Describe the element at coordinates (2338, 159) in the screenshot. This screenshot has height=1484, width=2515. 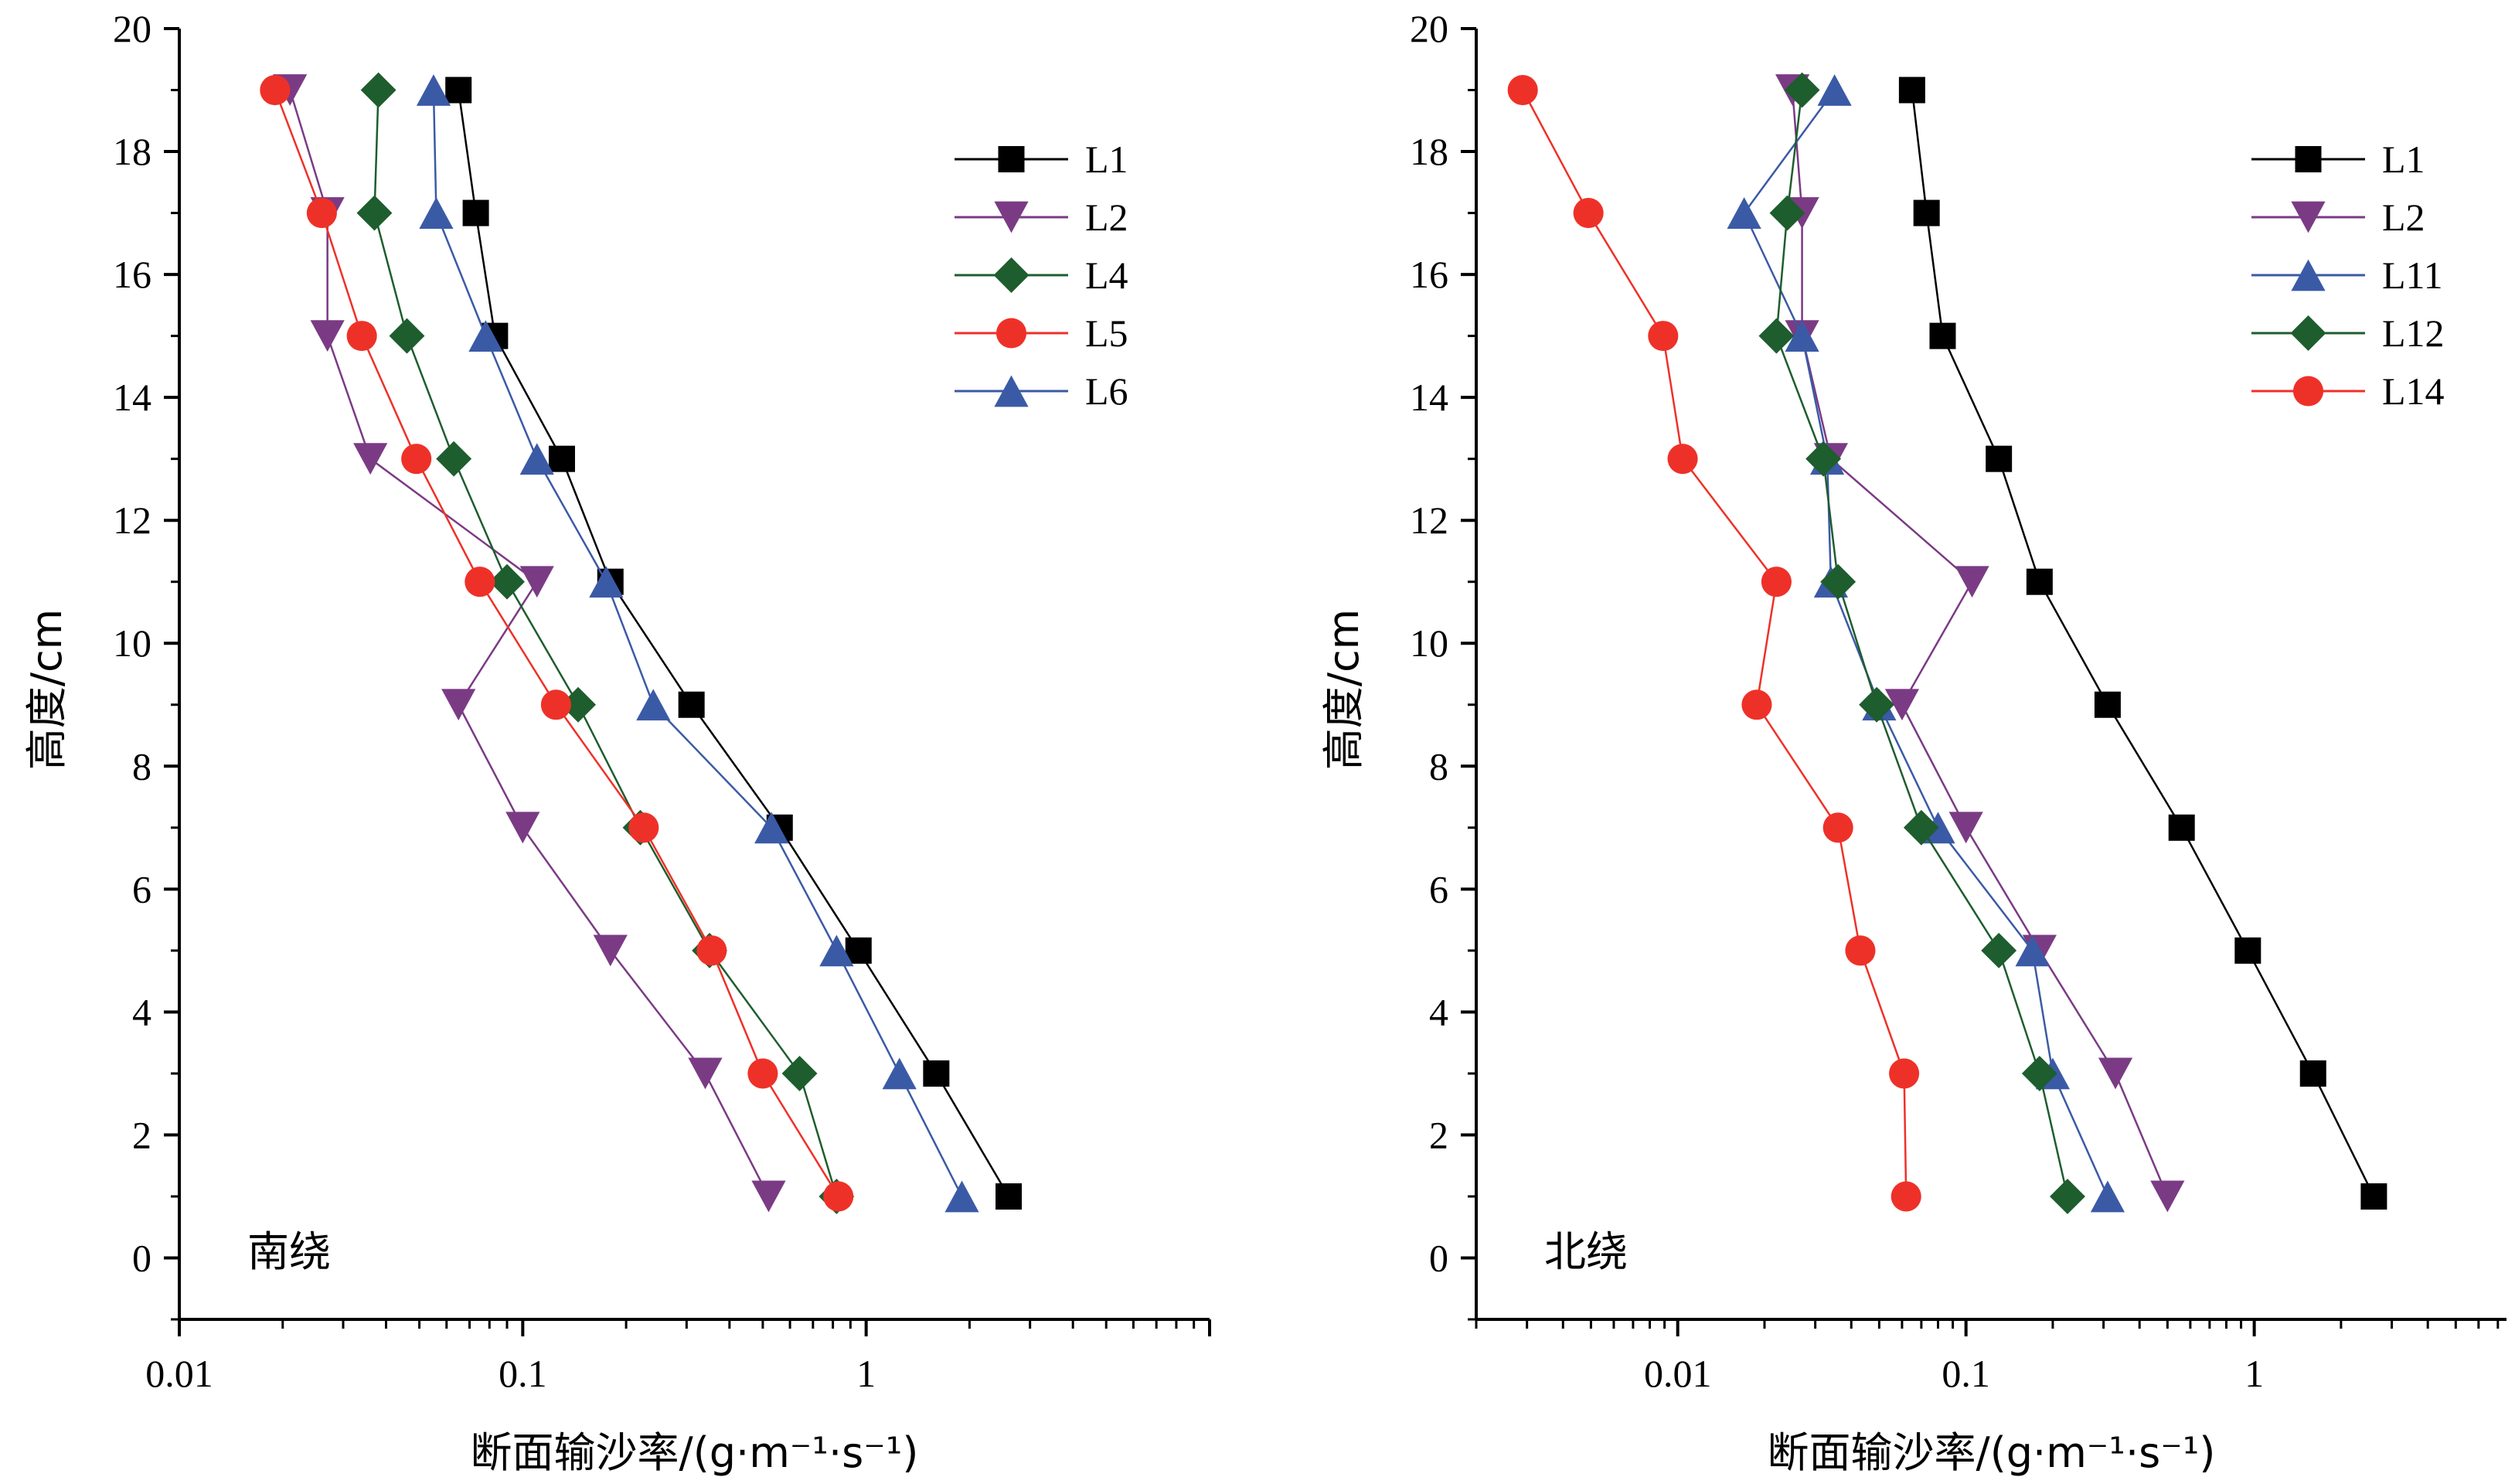
I see `legend-entry: L1` at that location.